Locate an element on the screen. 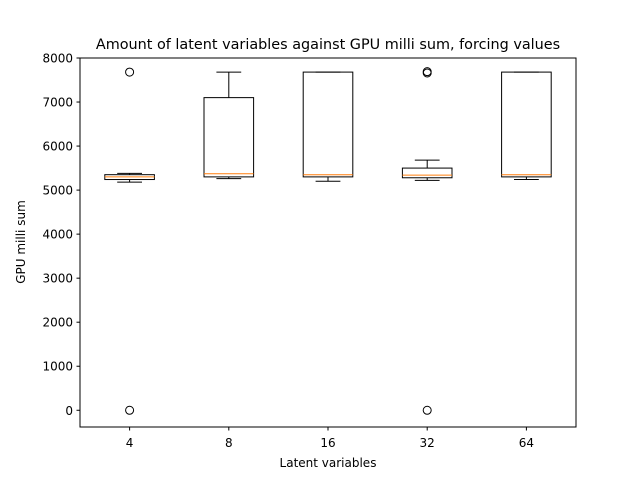 The height and width of the screenshot is (484, 640). y-tick-label: 1000 is located at coordinates (57, 367).